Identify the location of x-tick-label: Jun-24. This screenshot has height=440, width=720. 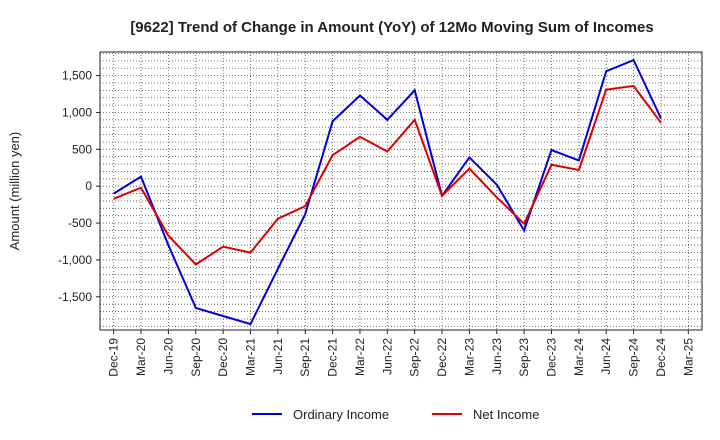
(606, 356).